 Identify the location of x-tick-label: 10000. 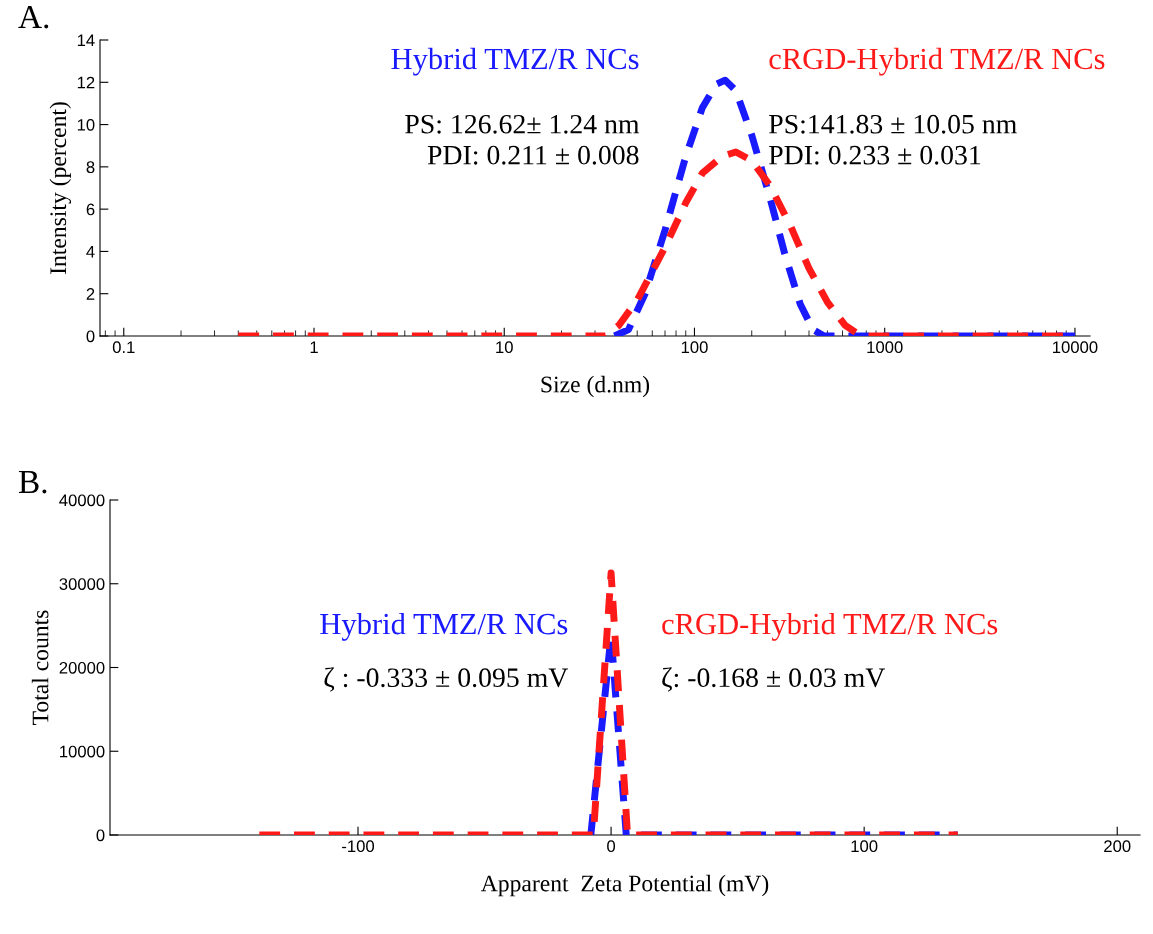
(1075, 347).